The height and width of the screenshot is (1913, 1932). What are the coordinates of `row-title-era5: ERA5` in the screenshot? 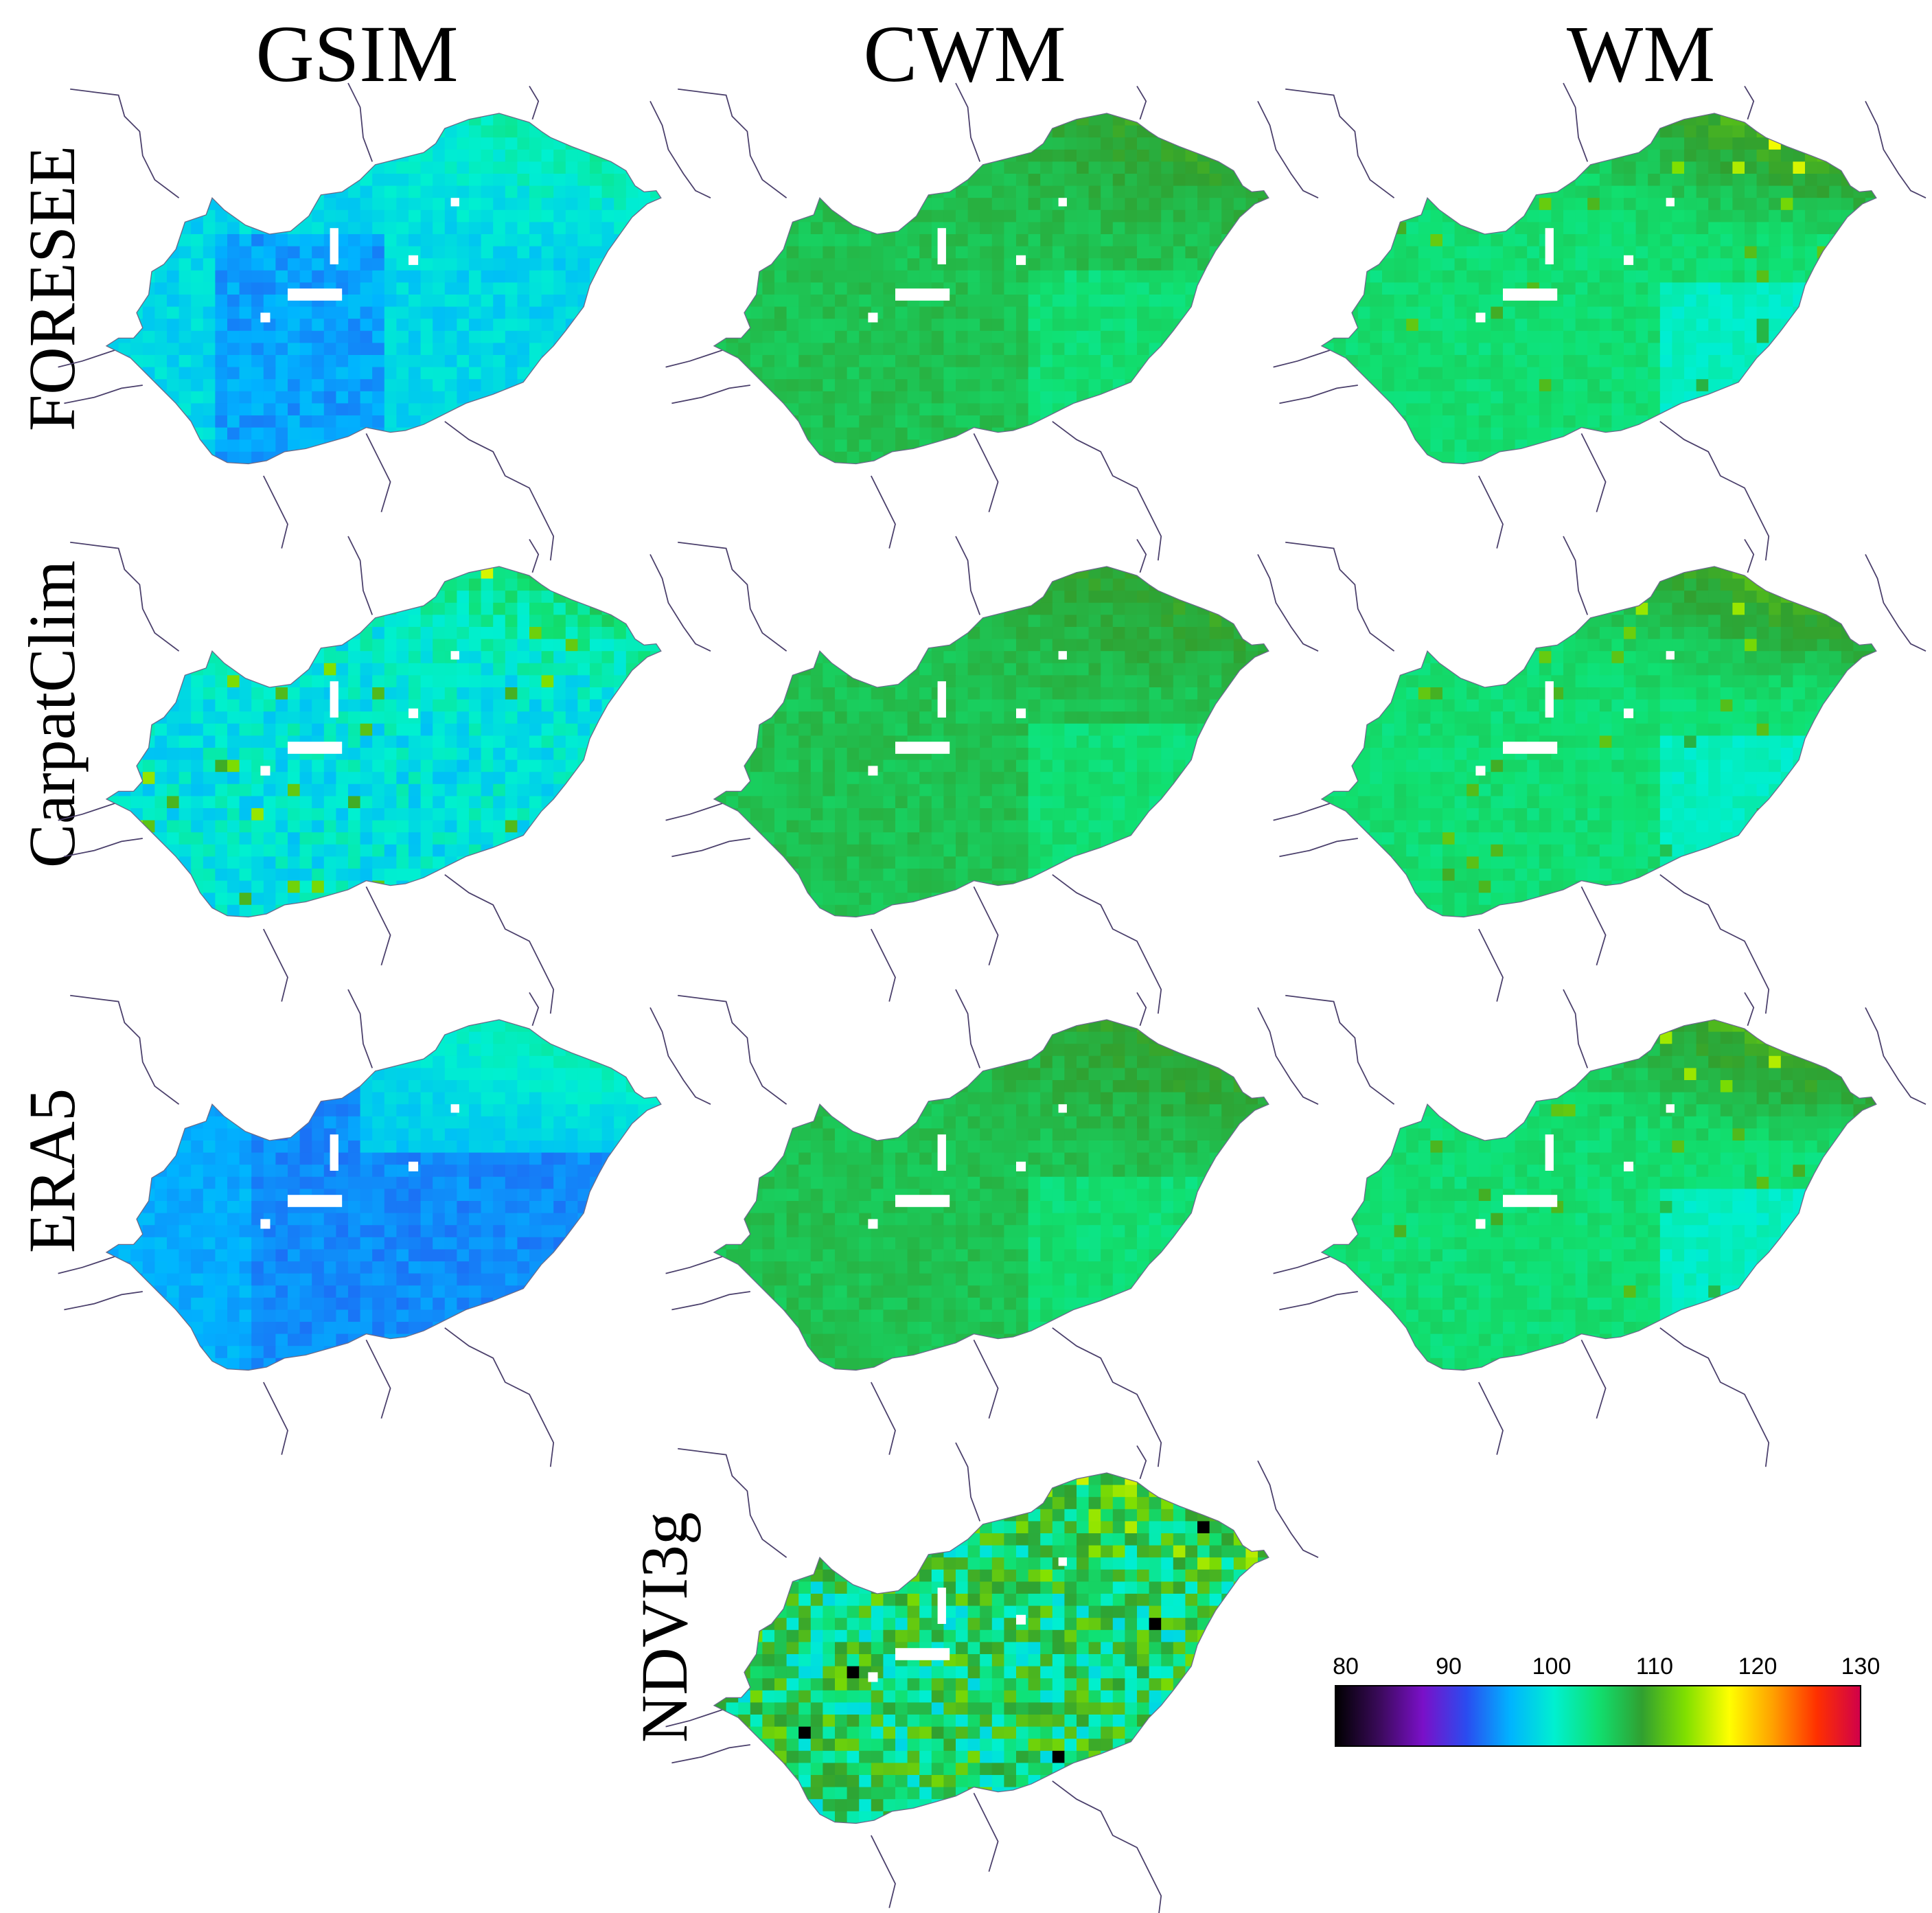 It's located at (52, 1170).